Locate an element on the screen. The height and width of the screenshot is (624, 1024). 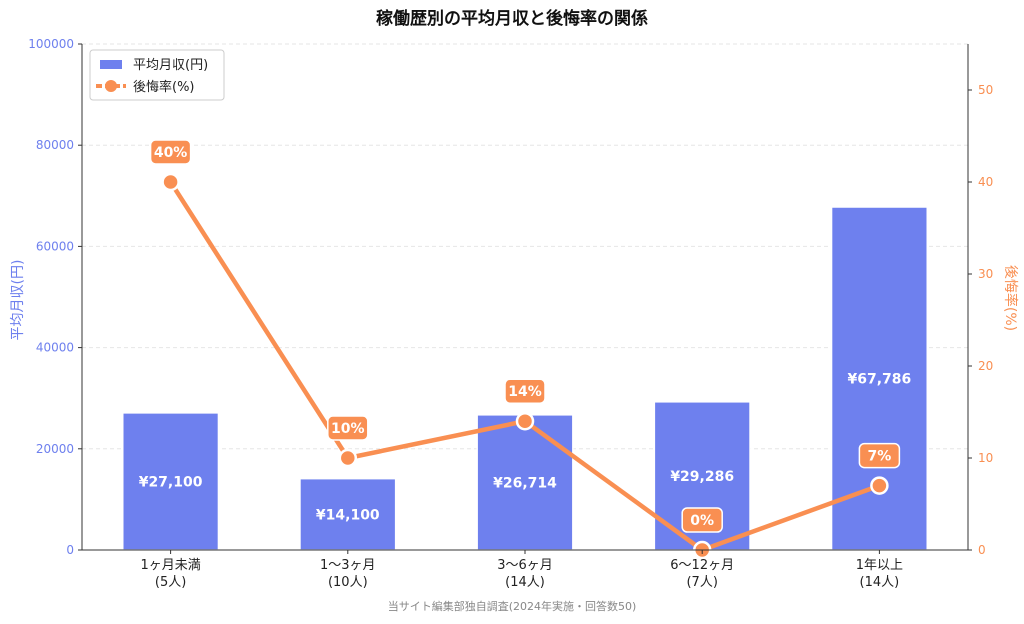
x-tick-label: 1ヶ月未満 is located at coordinates (170, 565).